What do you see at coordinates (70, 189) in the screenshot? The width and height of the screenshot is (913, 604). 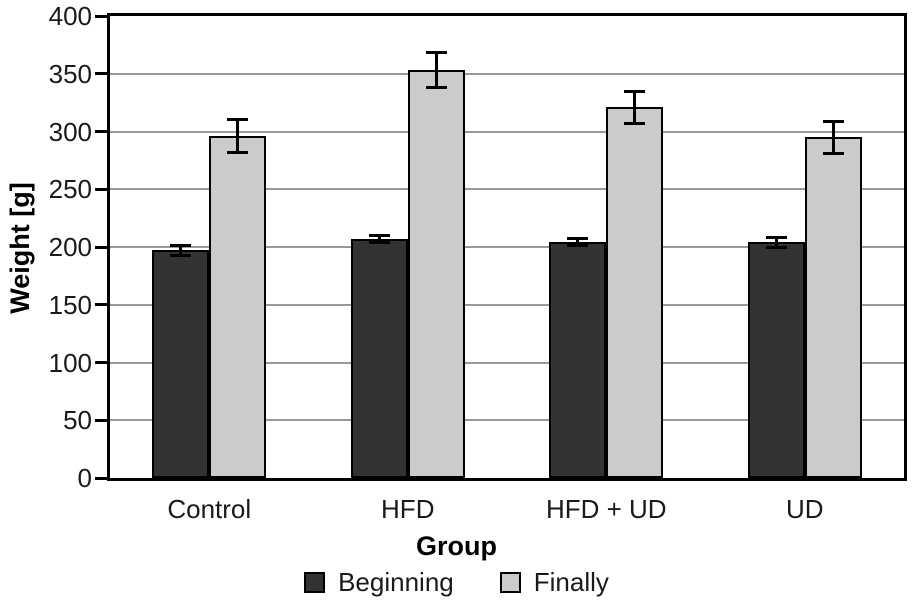 I see `y-tick-label: 250` at bounding box center [70, 189].